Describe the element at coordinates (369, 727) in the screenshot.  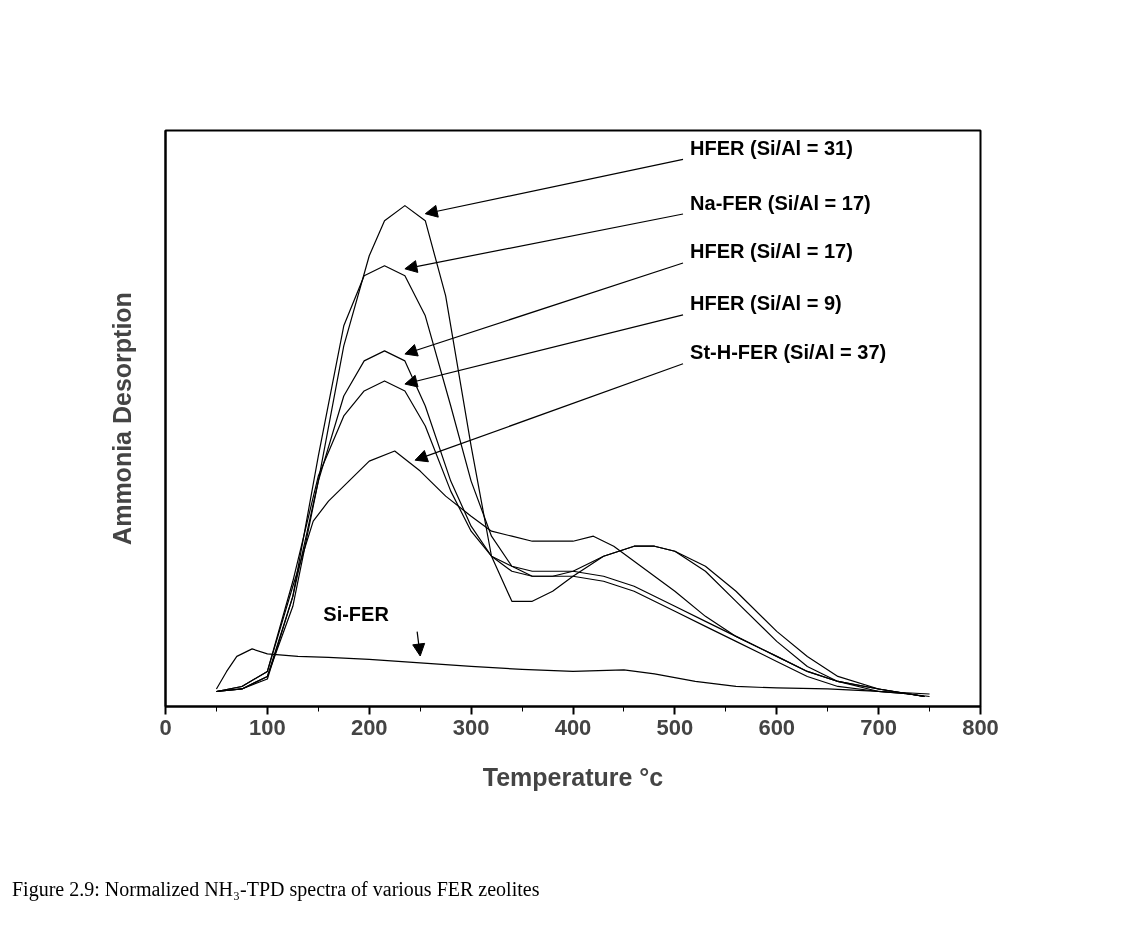
I see `x-tick-label: 200` at that location.